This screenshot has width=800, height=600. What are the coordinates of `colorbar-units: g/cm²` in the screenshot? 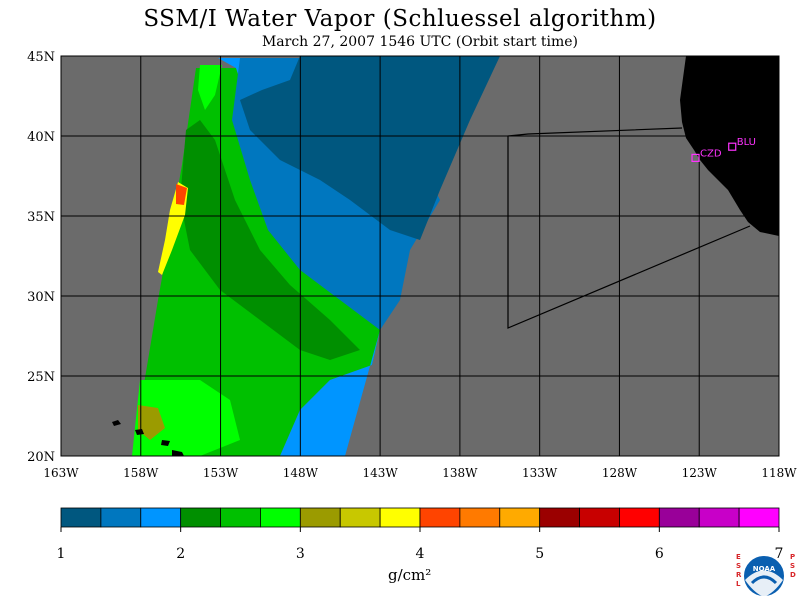 It's located at (410, 575).